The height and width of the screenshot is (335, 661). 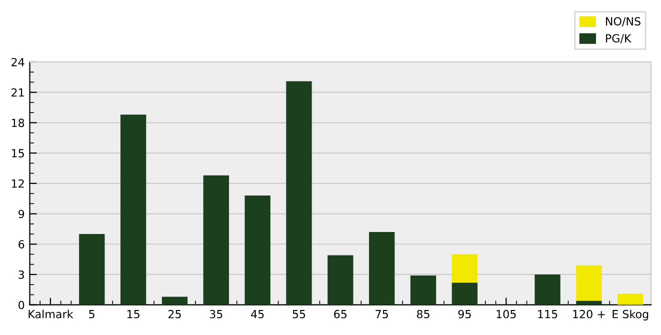 What do you see at coordinates (464, 314) in the screenshot?
I see `x-tick-label: 95` at bounding box center [464, 314].